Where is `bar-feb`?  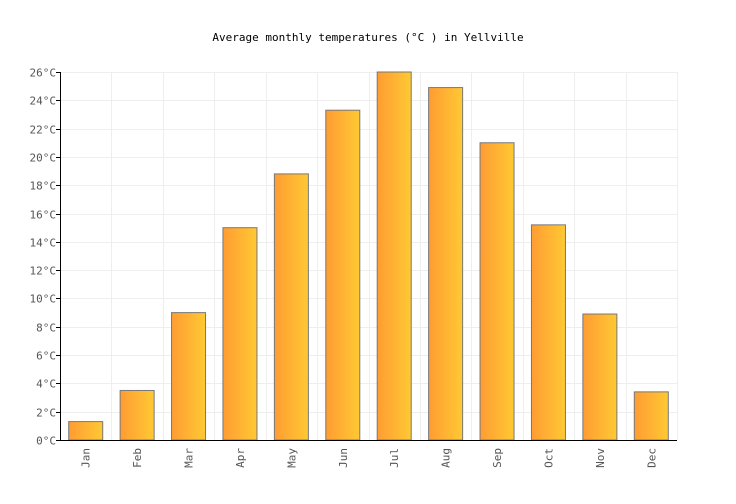 bar-feb is located at coordinates (137, 415).